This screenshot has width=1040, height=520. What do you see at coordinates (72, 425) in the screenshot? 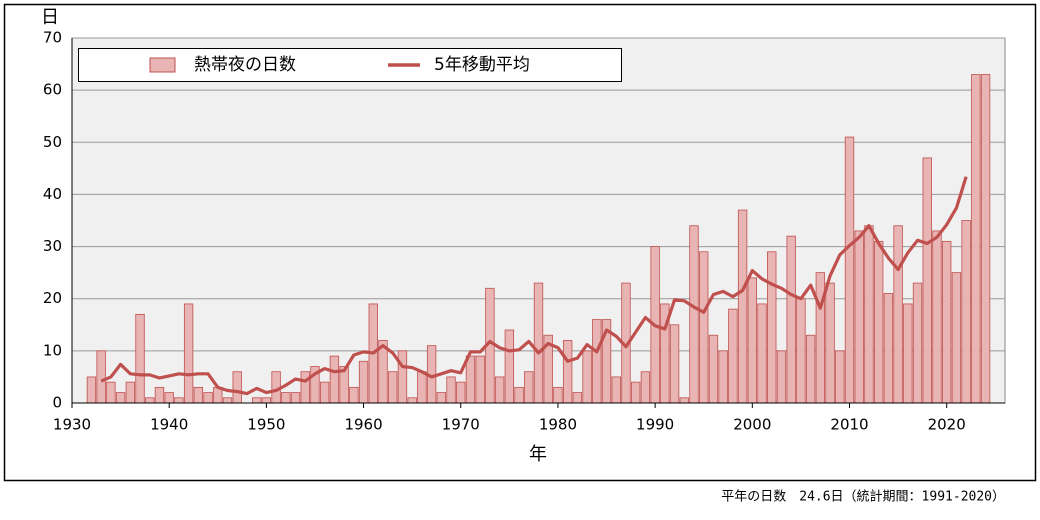
I see `x-tick-label: 1930` at bounding box center [72, 425].